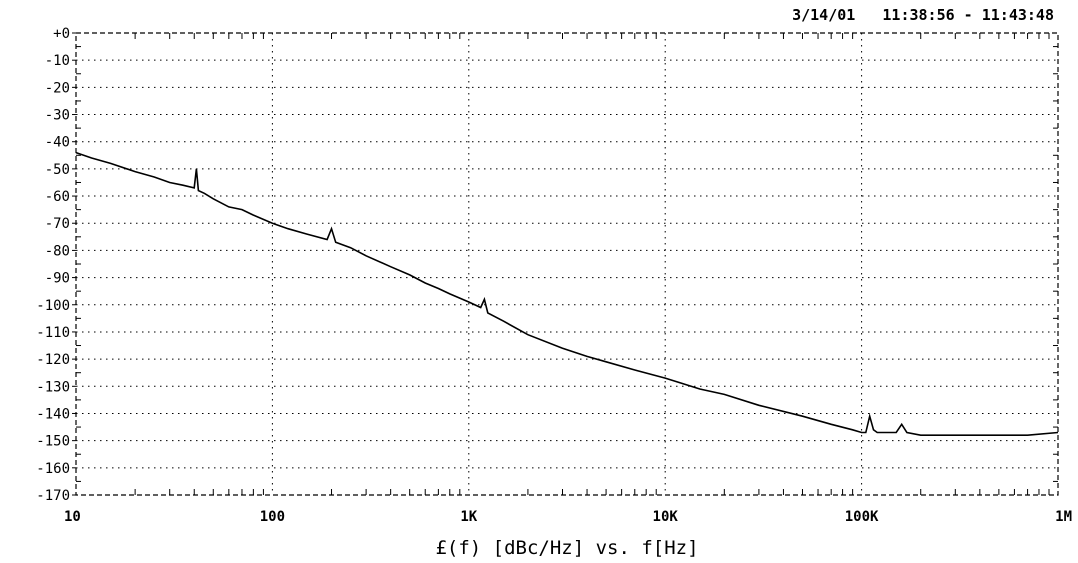 The image size is (1078, 563). Describe the element at coordinates (53, 333) in the screenshot. I see `y-tick-label: -110` at that location.